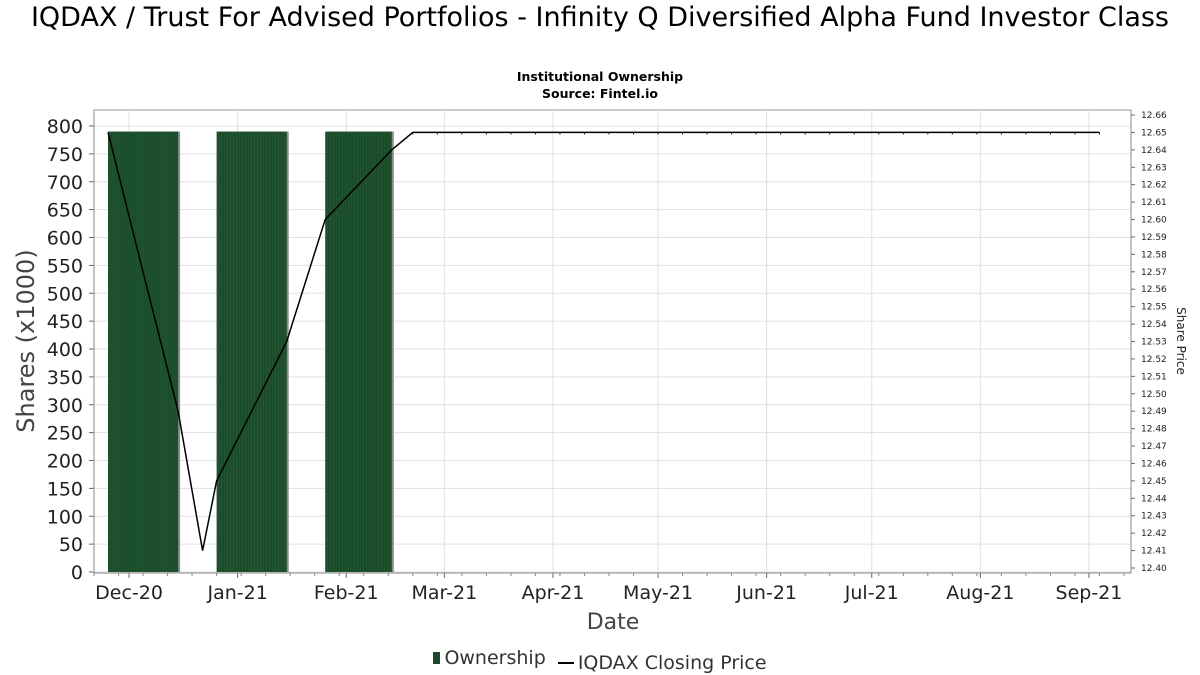 Image resolution: width=1200 pixels, height=675 pixels. What do you see at coordinates (1154, 133) in the screenshot?
I see `y2-tick-label: 12.65` at bounding box center [1154, 133].